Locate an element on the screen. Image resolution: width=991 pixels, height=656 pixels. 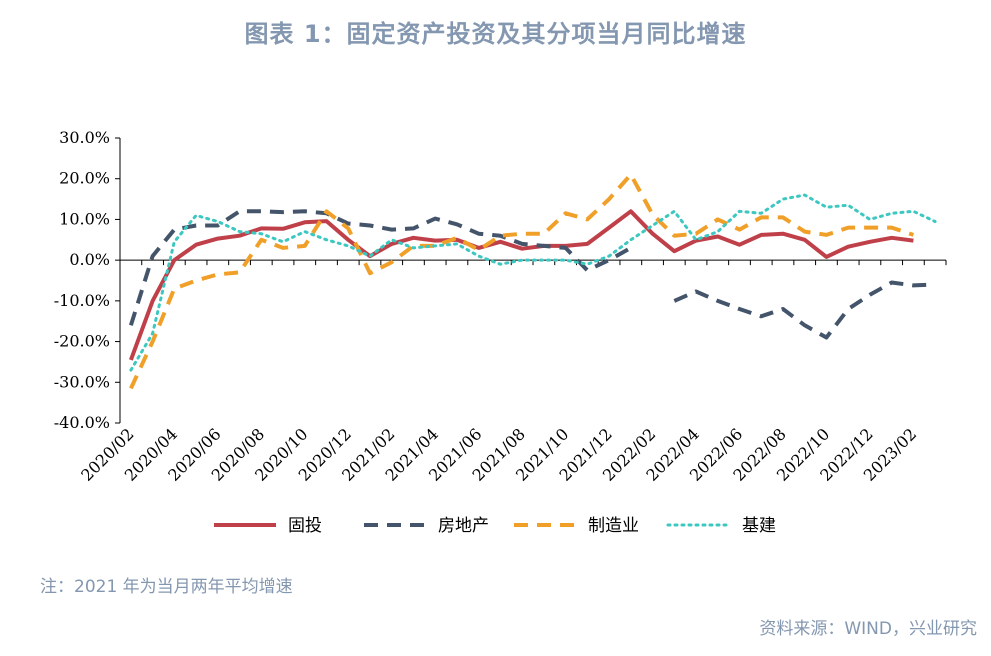
y-tick-label: 0.0% is located at coordinates (89, 259).